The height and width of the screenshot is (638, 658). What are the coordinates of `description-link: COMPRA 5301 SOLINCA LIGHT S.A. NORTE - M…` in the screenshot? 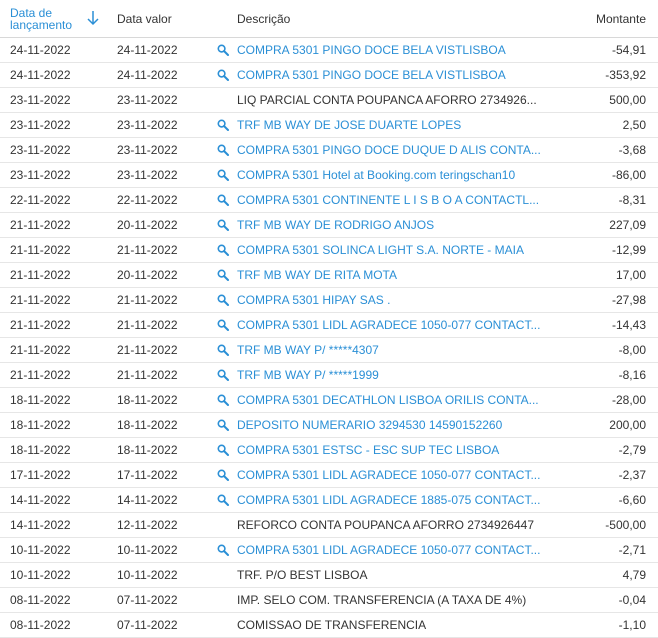 It's located at (380, 250).